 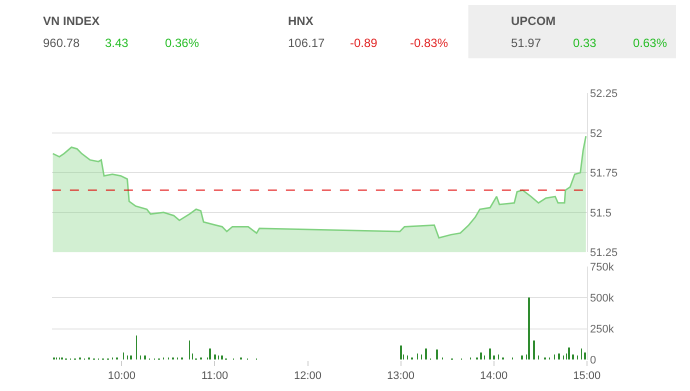 What do you see at coordinates (596, 134) in the screenshot?
I see `y-tick-label: 52` at bounding box center [596, 134].